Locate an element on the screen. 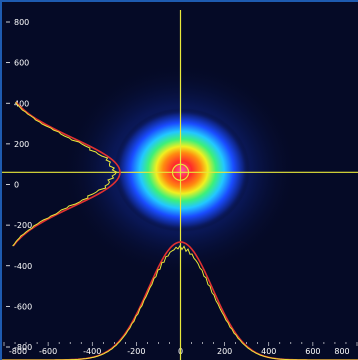 The image size is (358, 360). y-tick-label: 800 is located at coordinates (21, 22).